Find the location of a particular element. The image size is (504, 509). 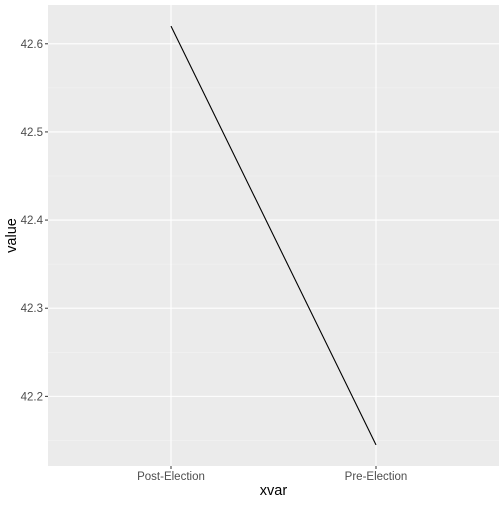

x-axis-title: xvar is located at coordinates (274, 491).